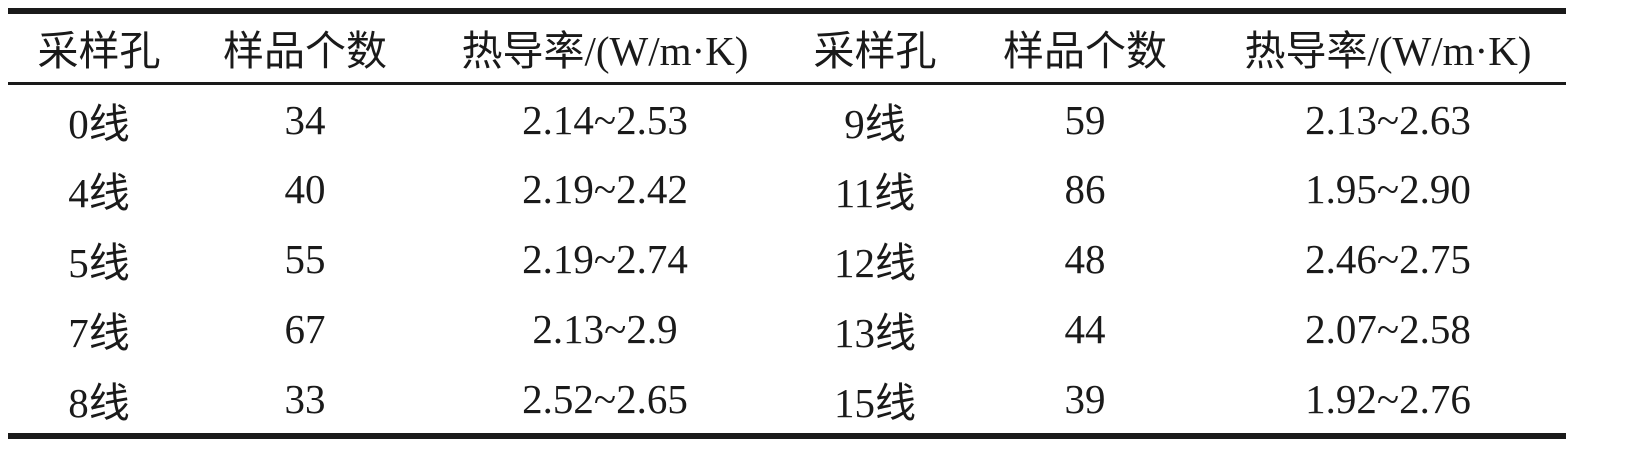 This screenshot has width=1625, height=461. Describe the element at coordinates (605, 399) in the screenshot. I see `table-cell: 2.52~2.65` at that location.